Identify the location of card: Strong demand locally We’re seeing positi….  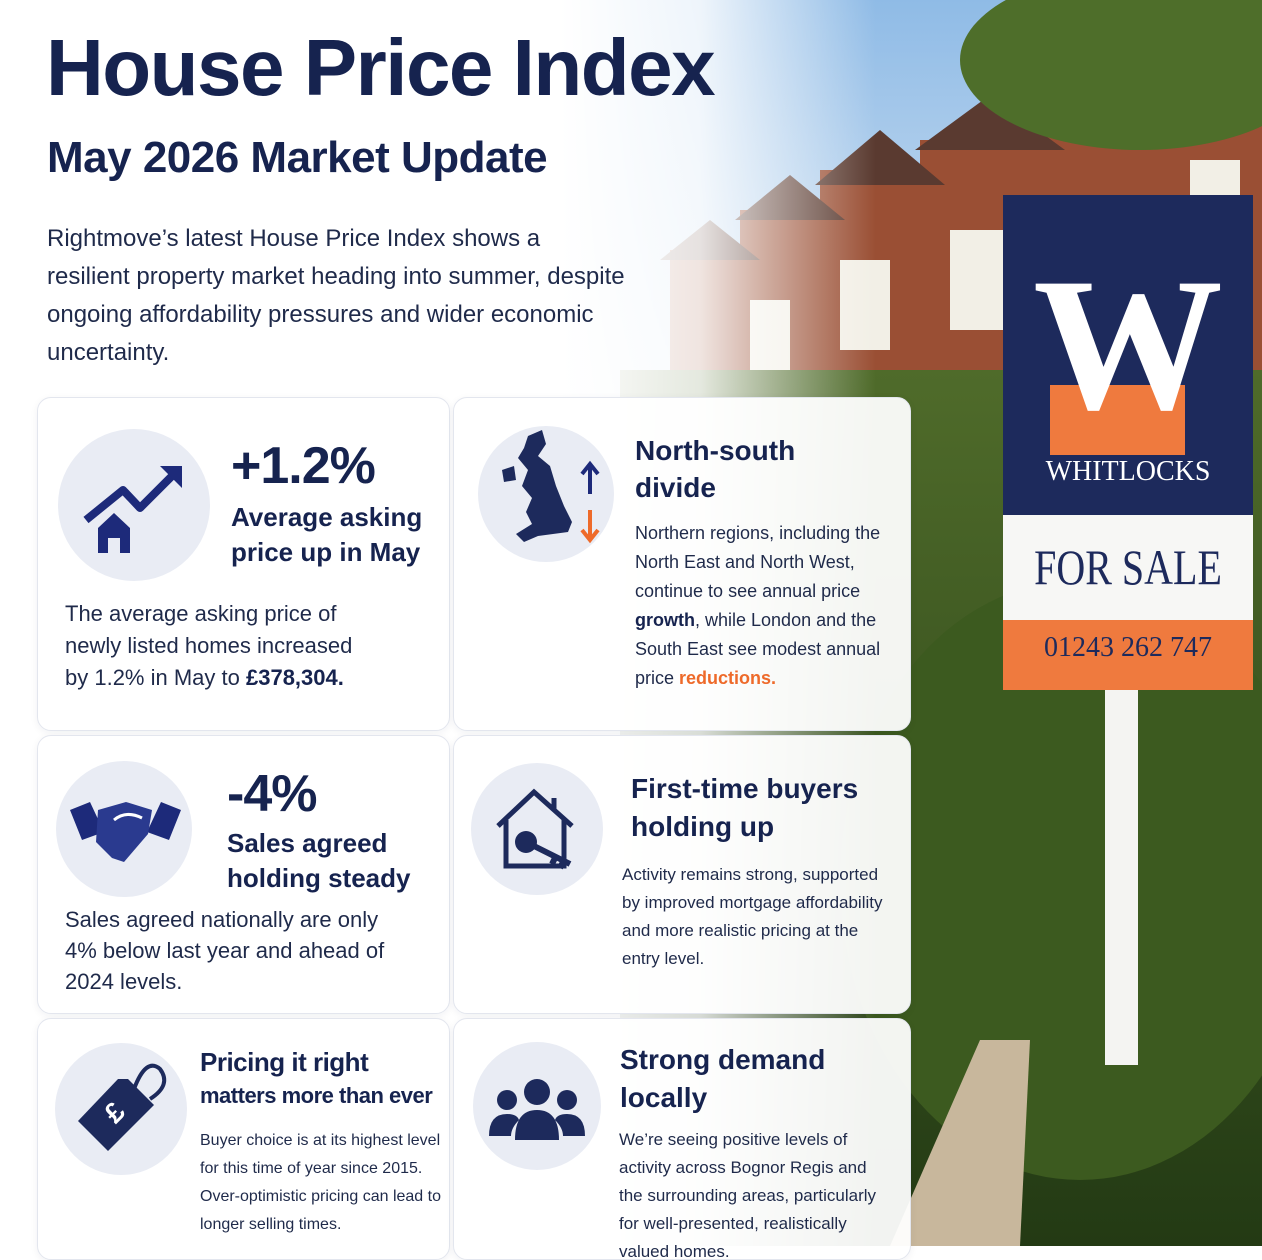
(682, 1139).